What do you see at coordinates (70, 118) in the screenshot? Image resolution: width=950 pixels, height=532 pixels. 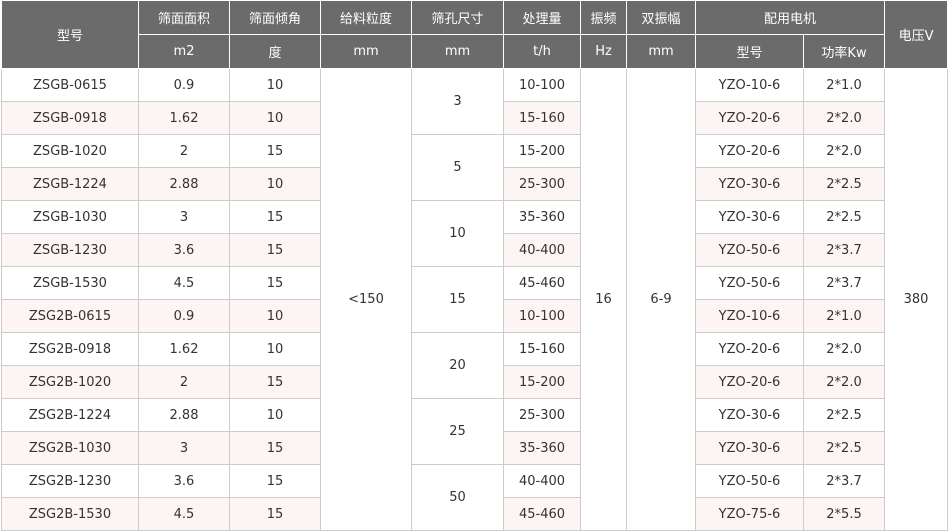 I see `model: ZSGB-0918` at bounding box center [70, 118].